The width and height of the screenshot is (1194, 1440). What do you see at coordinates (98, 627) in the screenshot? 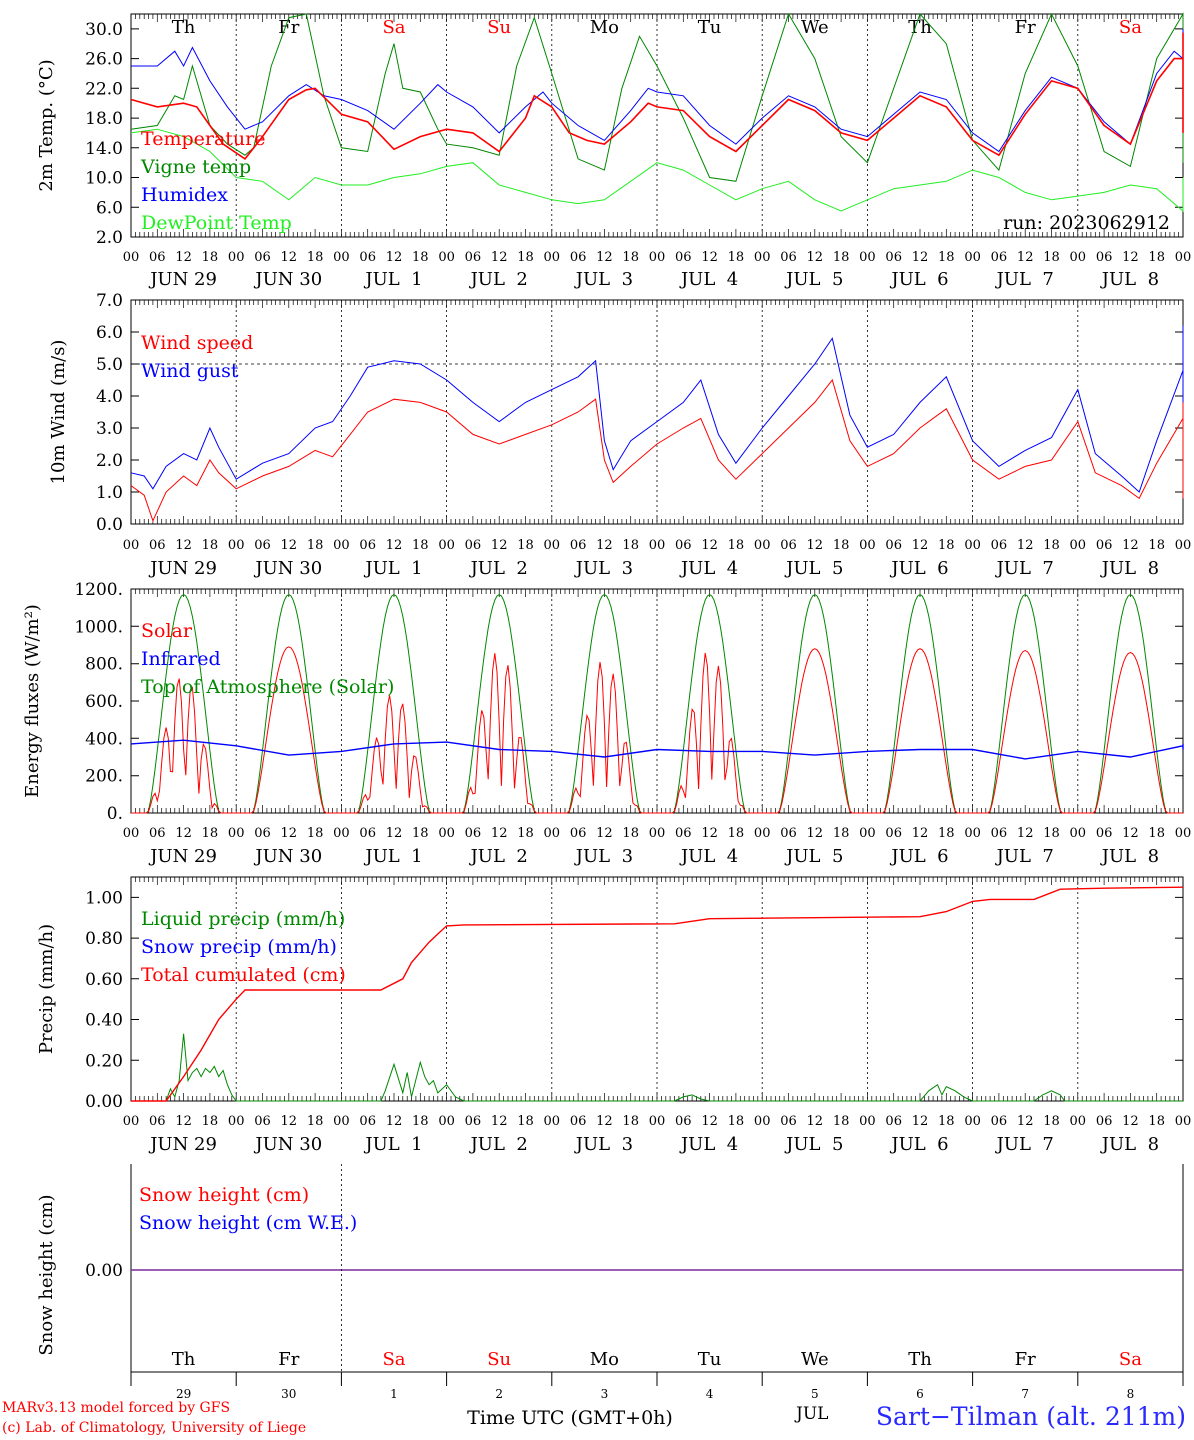
I see `y-tick-label-energy: 1000.` at bounding box center [98, 627].